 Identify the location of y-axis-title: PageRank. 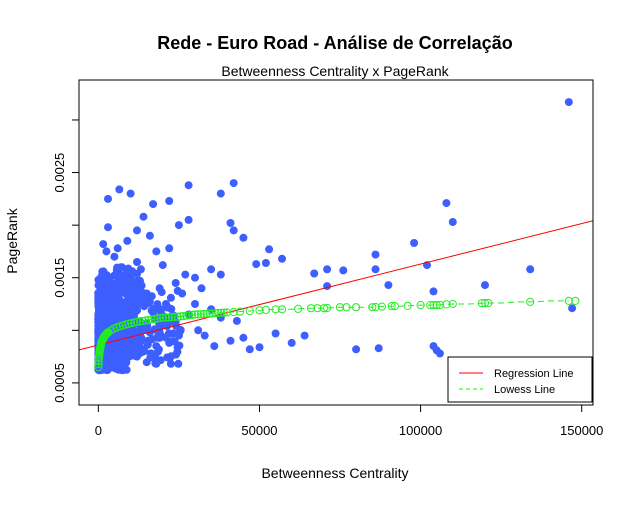
(12, 240).